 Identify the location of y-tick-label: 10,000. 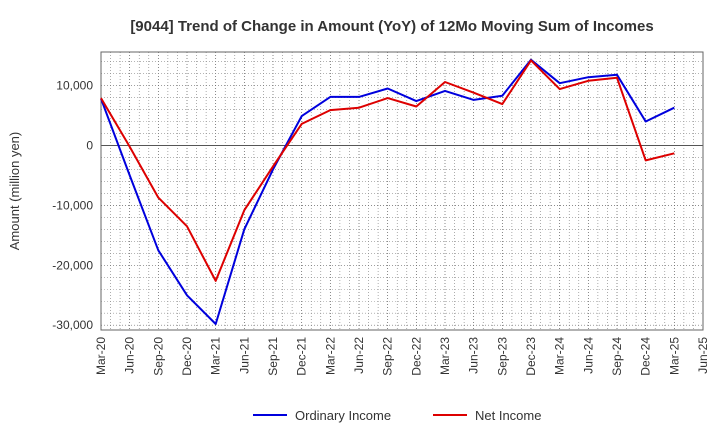
(74, 86).